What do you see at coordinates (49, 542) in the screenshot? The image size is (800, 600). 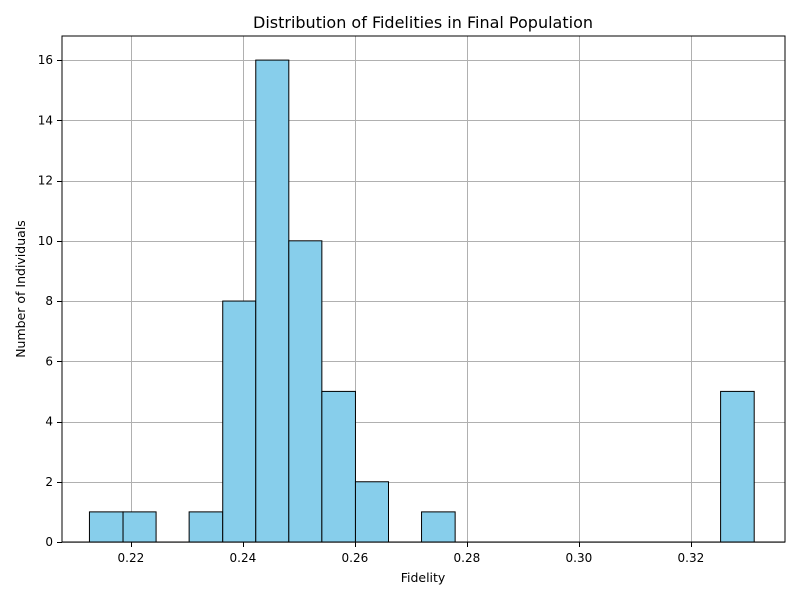 I see `y-tick-label: 0` at bounding box center [49, 542].